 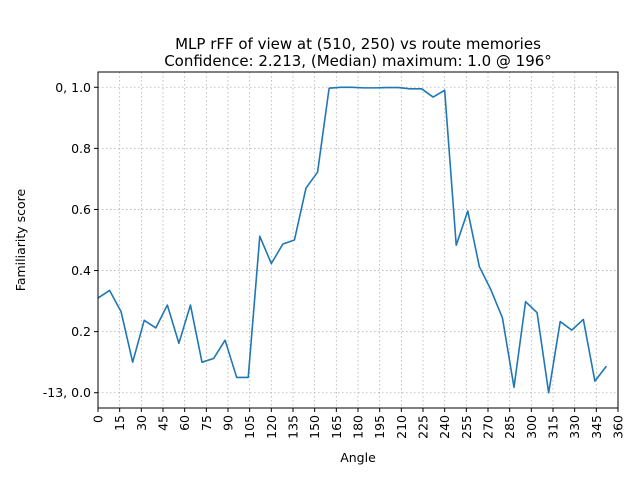 What do you see at coordinates (531, 427) in the screenshot?
I see `x-tick-label: 300` at bounding box center [531, 427].